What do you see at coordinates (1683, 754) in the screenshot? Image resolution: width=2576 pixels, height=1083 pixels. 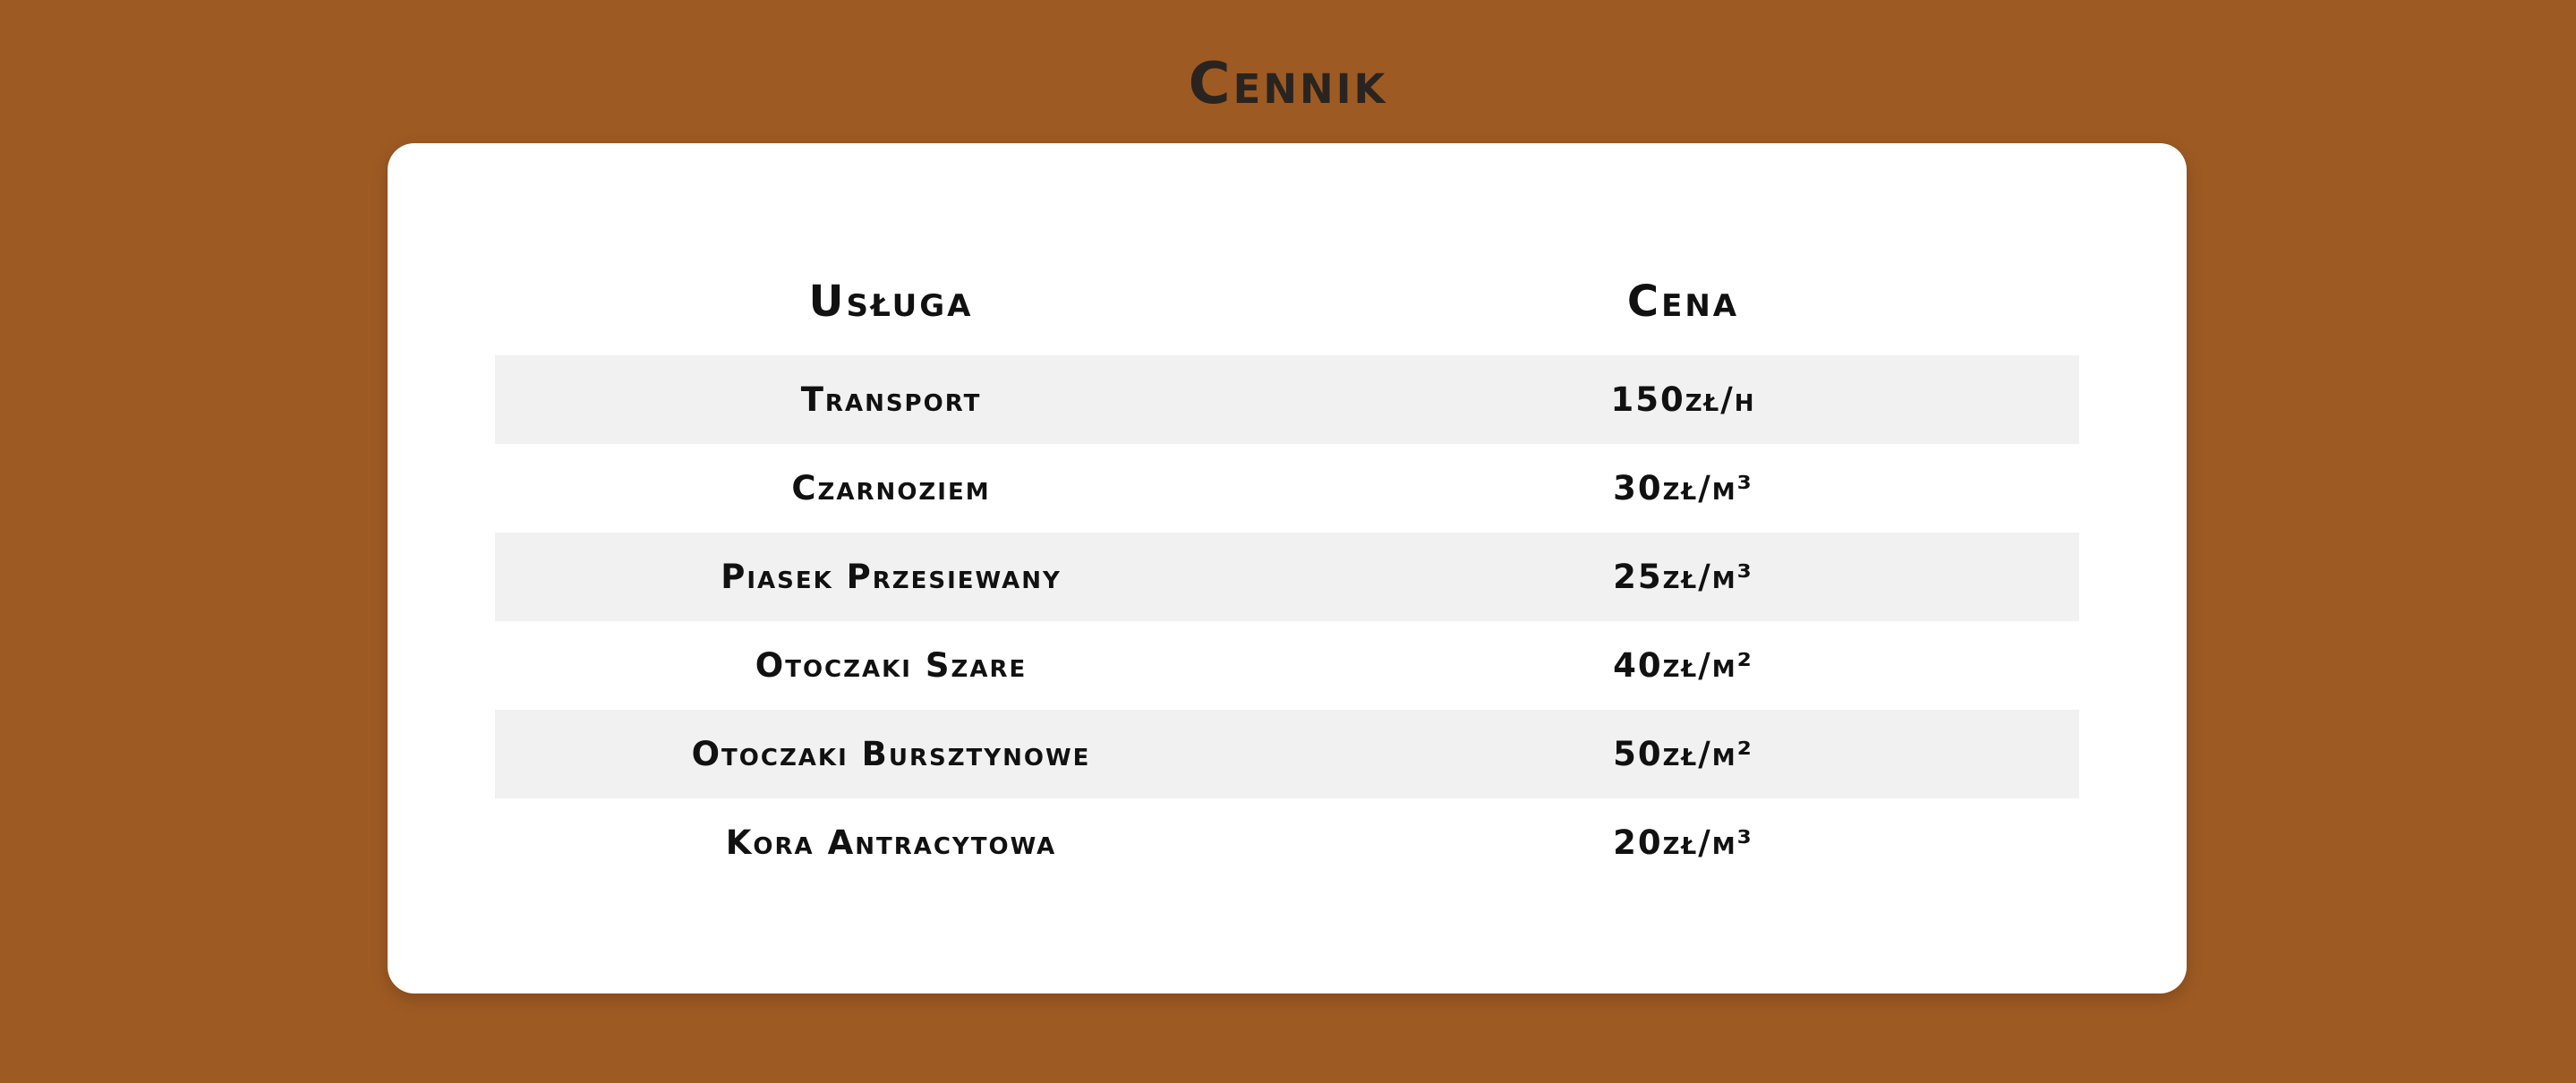 I see `price-cell: 50zł/m²` at bounding box center [1683, 754].